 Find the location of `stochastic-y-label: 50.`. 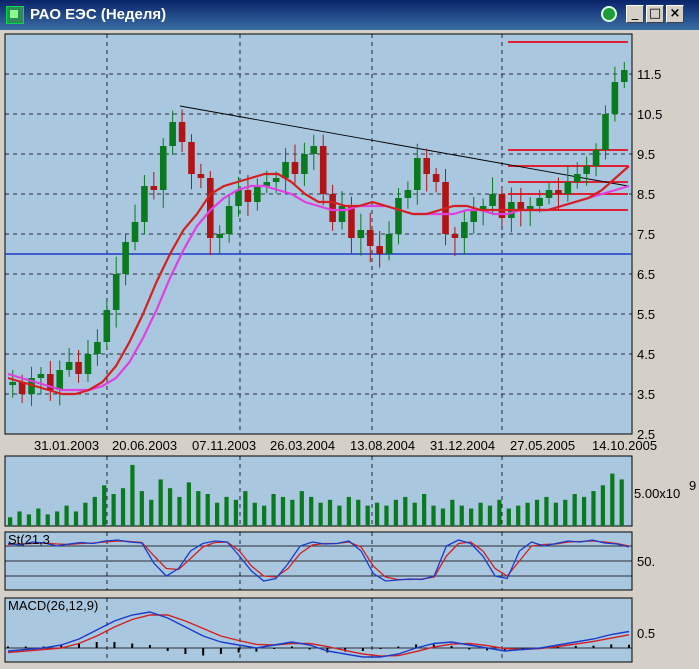

stochastic-y-label: 50. is located at coordinates (646, 561).